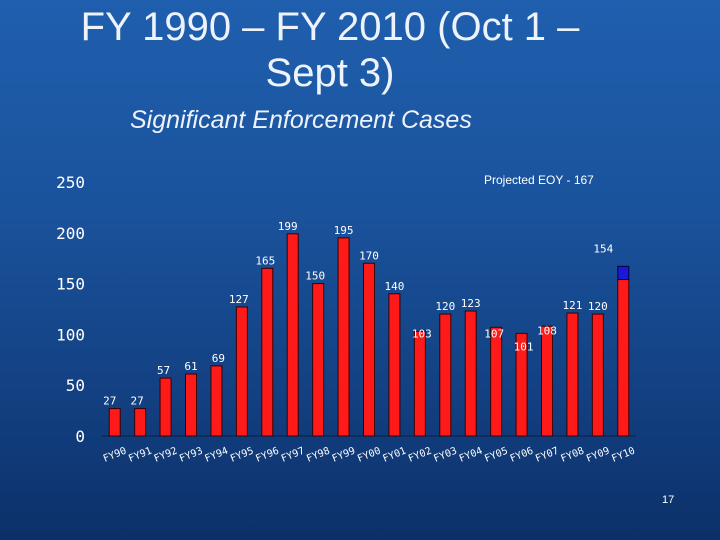  What do you see at coordinates (70, 233) in the screenshot?
I see `y-tick-label: 200` at bounding box center [70, 233].